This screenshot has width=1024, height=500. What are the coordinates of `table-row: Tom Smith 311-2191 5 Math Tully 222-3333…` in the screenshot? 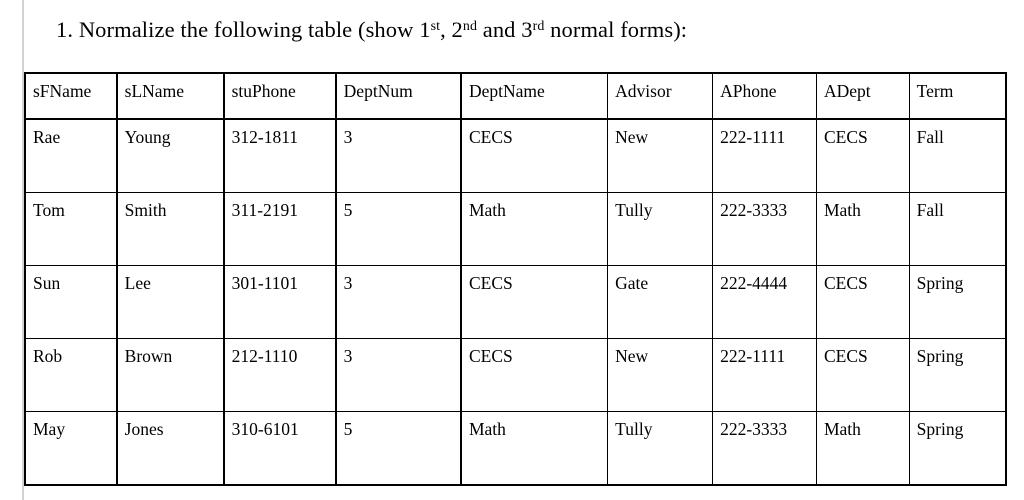 It's located at (515, 229).